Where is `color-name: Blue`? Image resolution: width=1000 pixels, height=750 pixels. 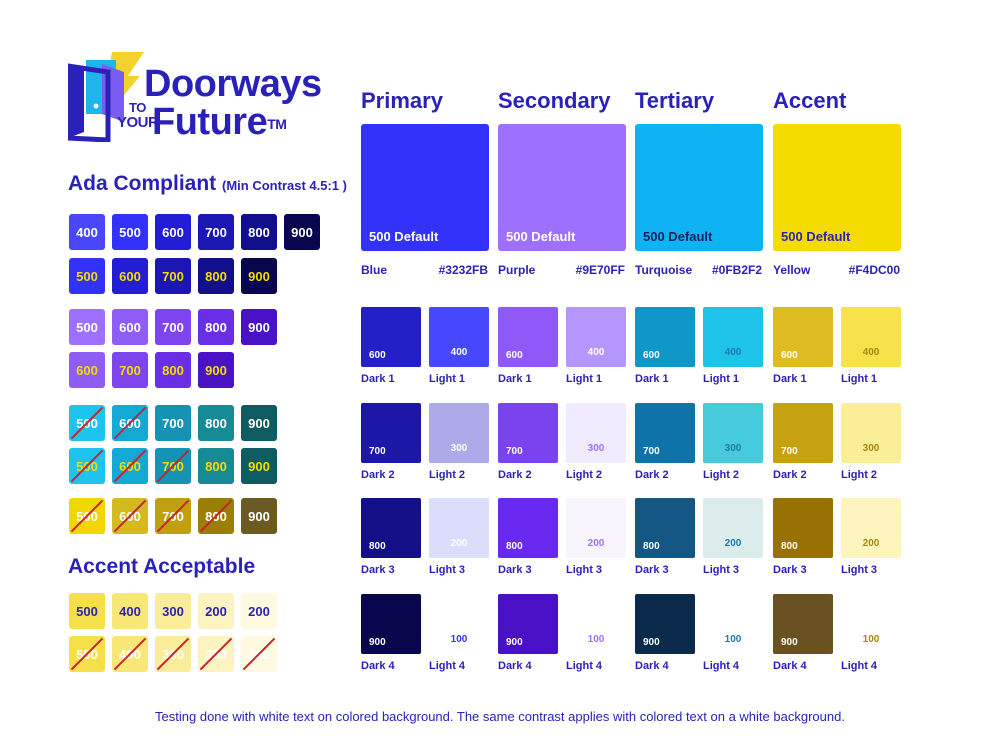
color-name: Blue is located at coordinates (374, 270).